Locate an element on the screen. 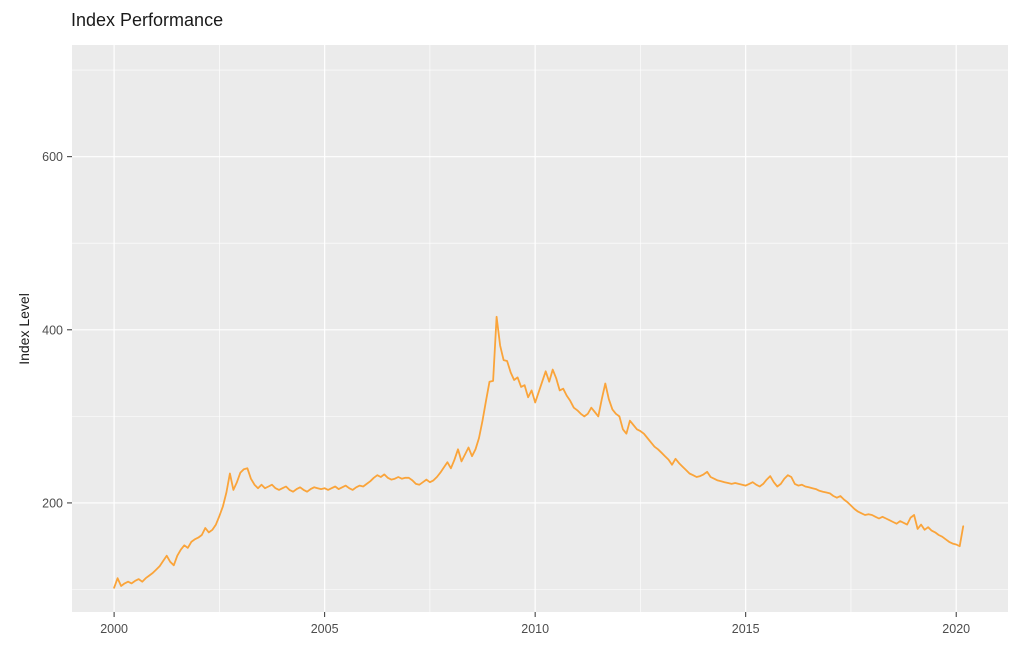  y-tick-label: 200 is located at coordinates (52, 503).